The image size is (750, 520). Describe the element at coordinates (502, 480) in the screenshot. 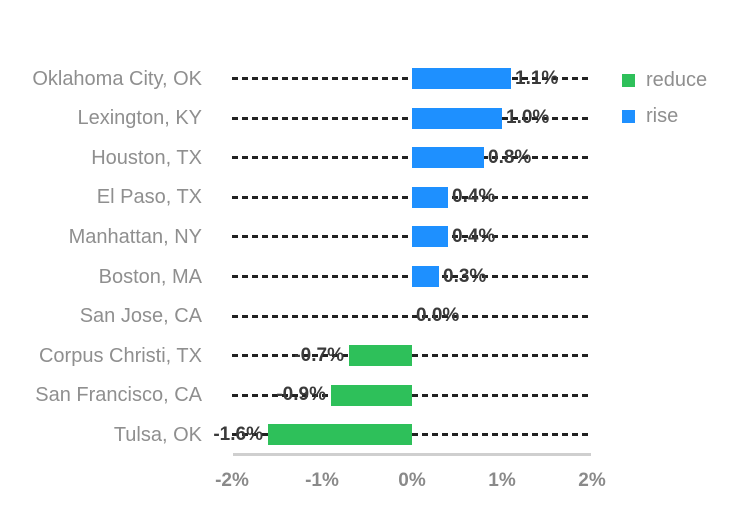

I see `x-tick-label: 1%` at that location.